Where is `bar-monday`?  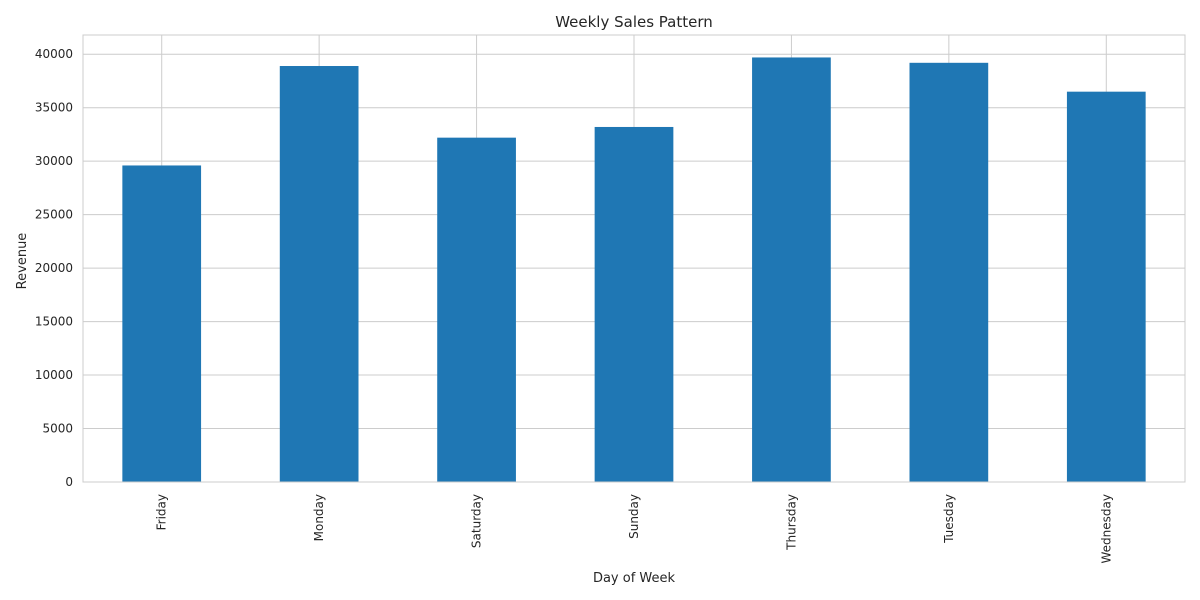
bar-monday is located at coordinates (319, 274).